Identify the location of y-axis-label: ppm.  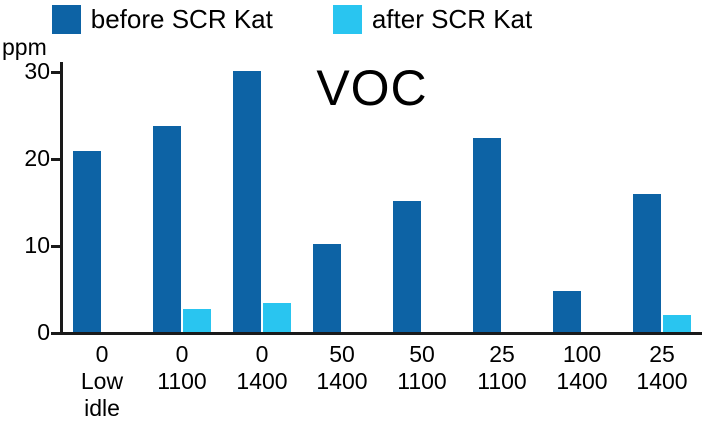
(24, 47).